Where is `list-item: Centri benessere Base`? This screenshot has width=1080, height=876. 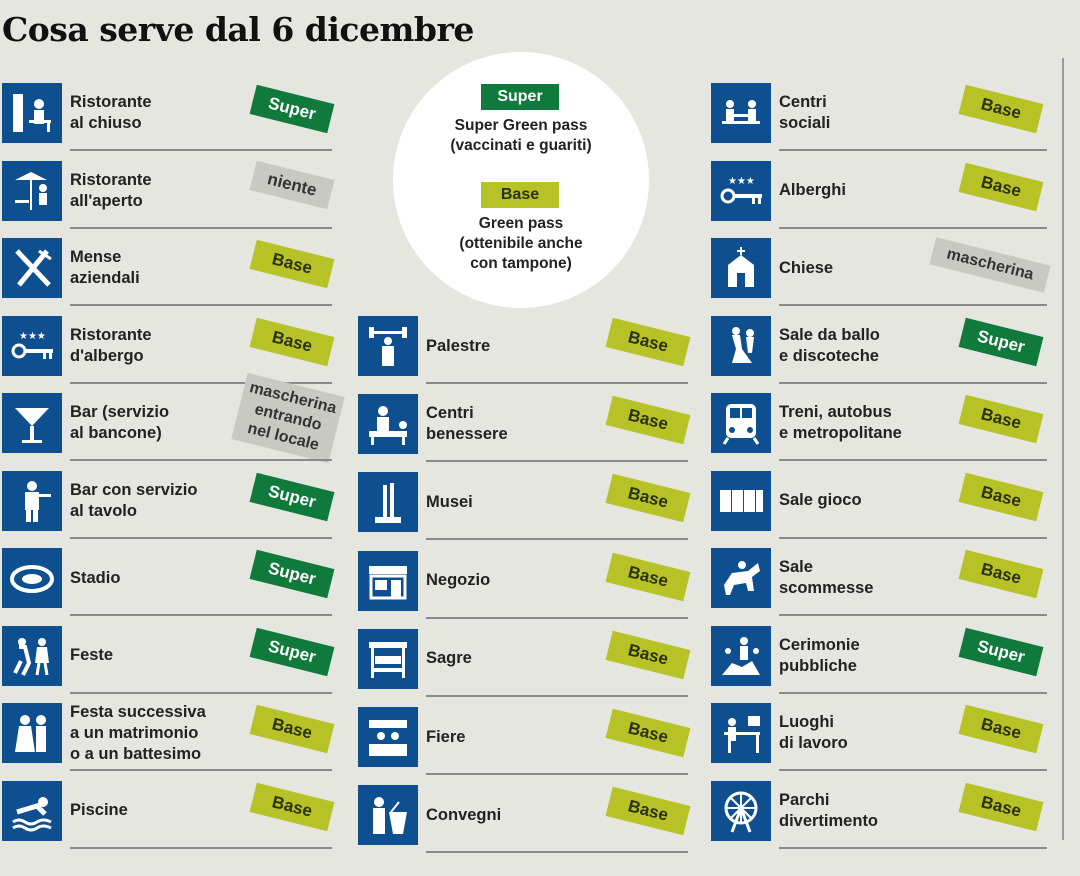
list-item: Centri benessere Base is located at coordinates (528, 430).